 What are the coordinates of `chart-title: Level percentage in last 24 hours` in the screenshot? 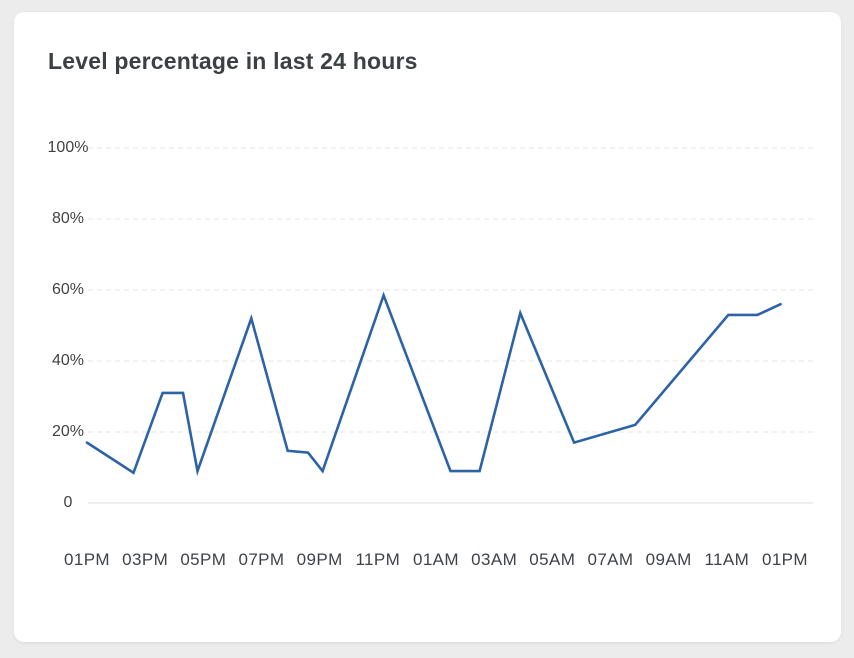 It's located at (233, 61).